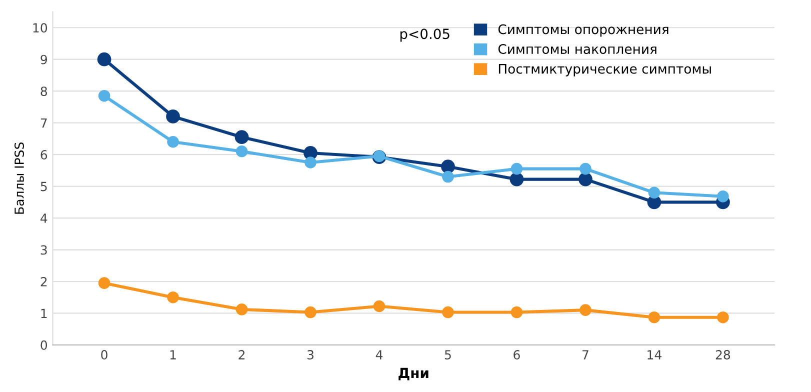 This screenshot has width=811, height=392. What do you see at coordinates (40, 28) in the screenshot?
I see `y-tick-label: 10` at bounding box center [40, 28].